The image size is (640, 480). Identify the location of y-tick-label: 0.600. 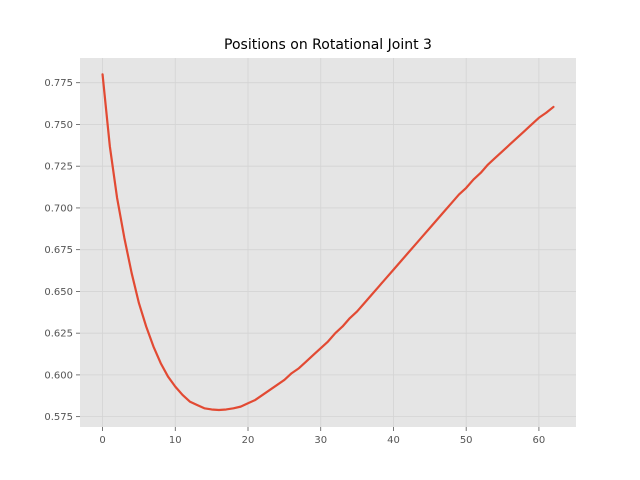
(58, 375).